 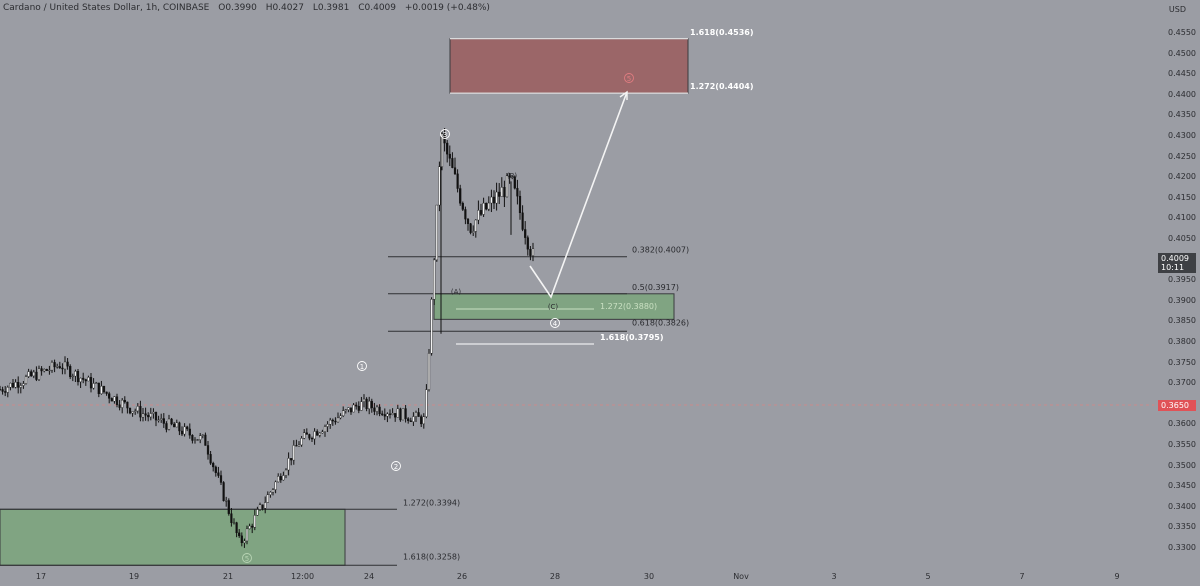 What do you see at coordinates (1182, 424) in the screenshot?
I see `price-tick: 0.3600` at bounding box center [1182, 424].